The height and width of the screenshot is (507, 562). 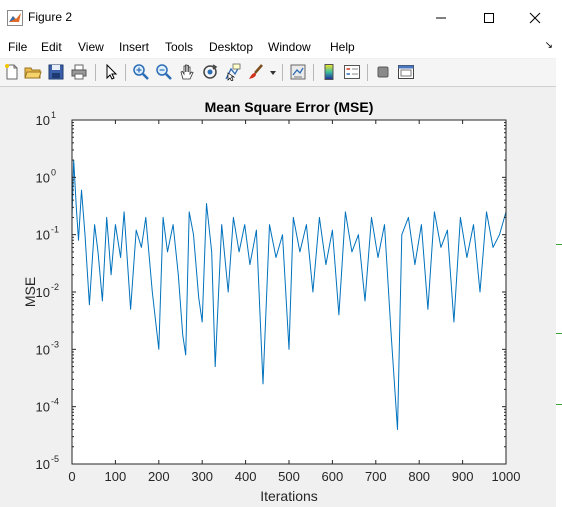 I want to click on menu-file: File, so click(x=18, y=47).